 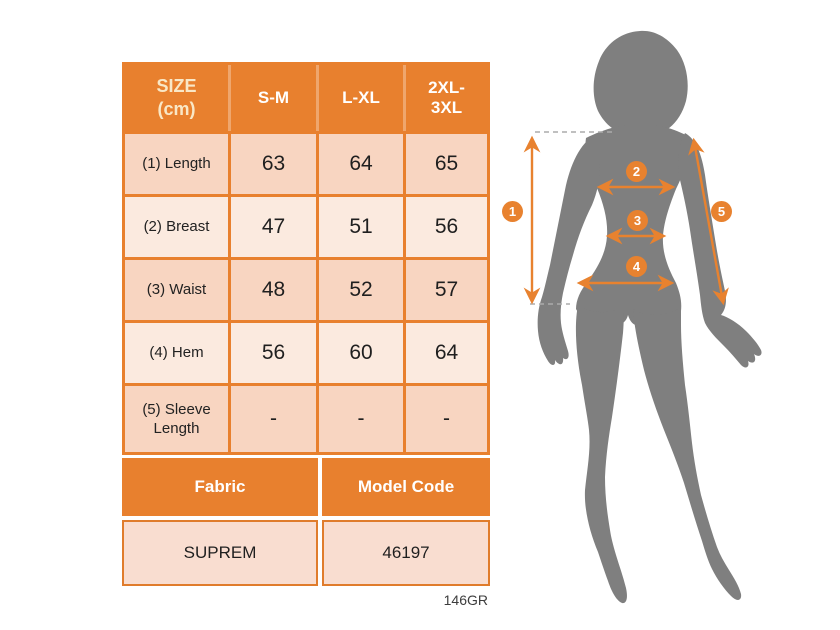 What do you see at coordinates (637, 220) in the screenshot?
I see `marker-3-waist: 3` at bounding box center [637, 220].